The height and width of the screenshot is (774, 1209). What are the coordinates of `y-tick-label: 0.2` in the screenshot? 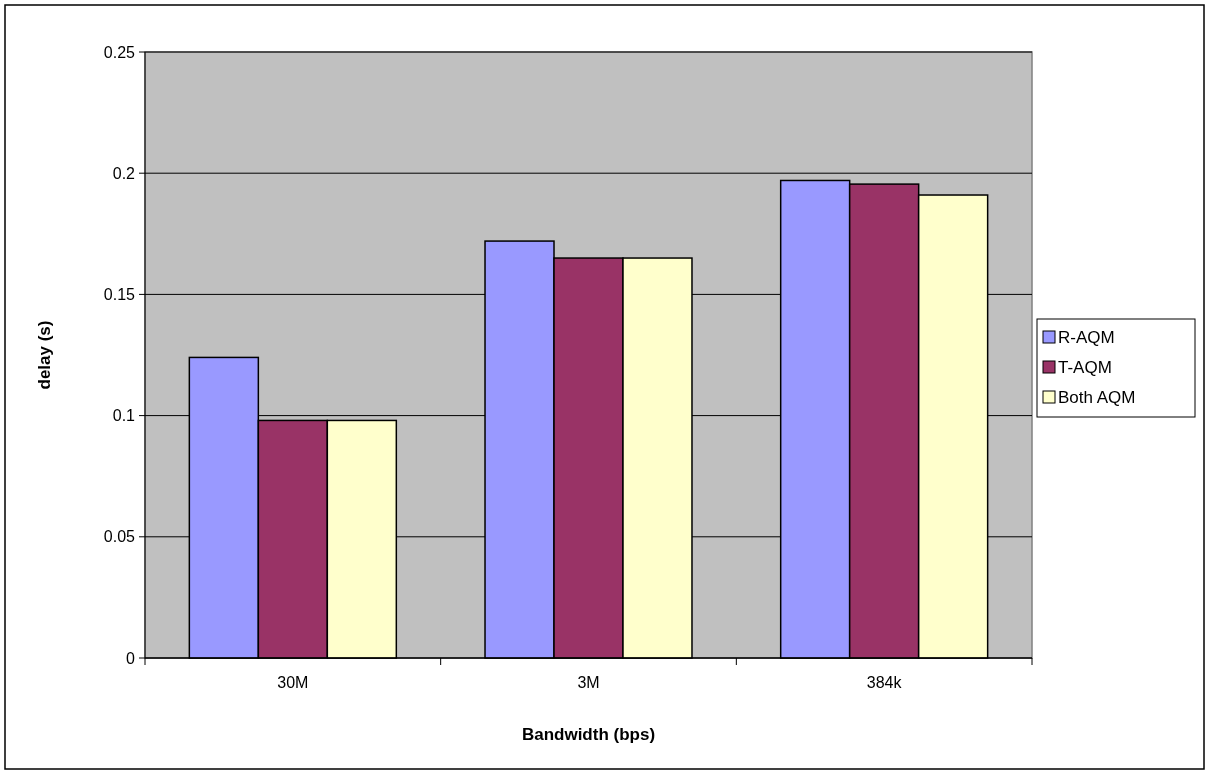 It's located at (124, 173).